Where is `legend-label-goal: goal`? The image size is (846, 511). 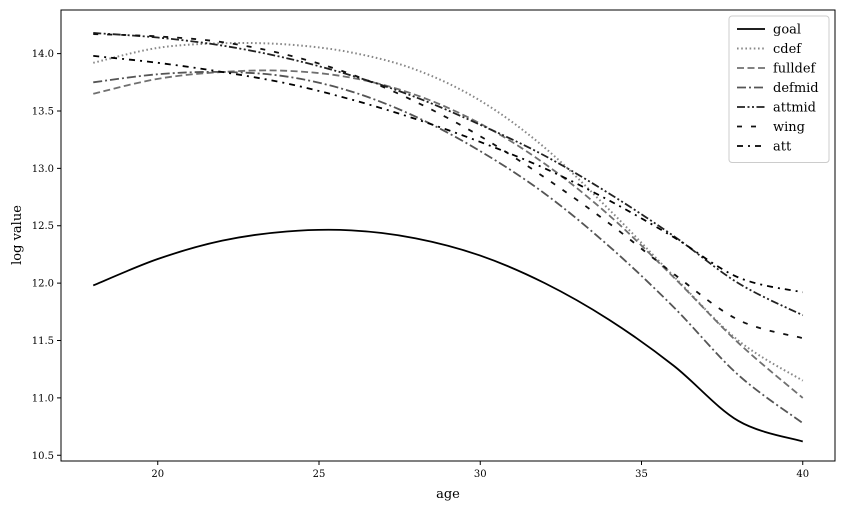 legend-label-goal: goal is located at coordinates (787, 30).